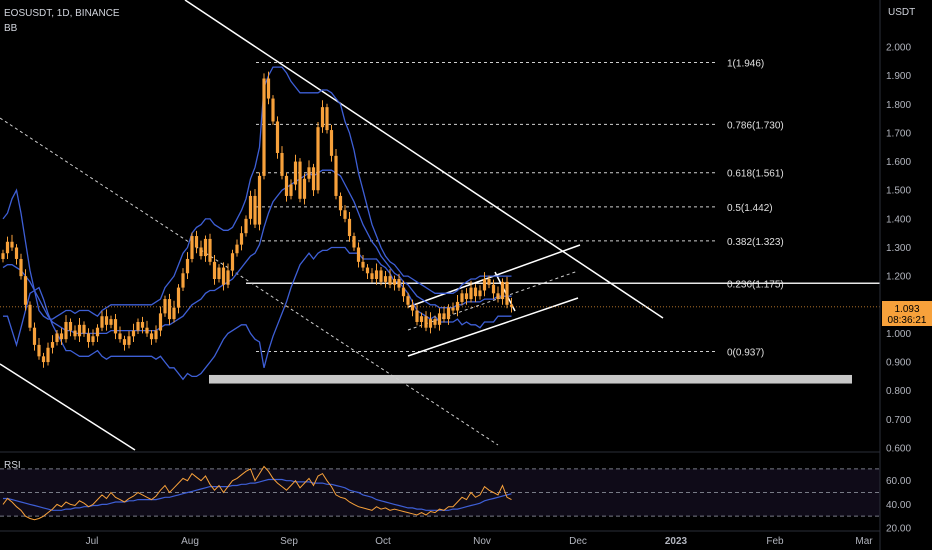 The width and height of the screenshot is (932, 550). What do you see at coordinates (898, 449) in the screenshot?
I see `price-tick-label: 0.600` at bounding box center [898, 449].